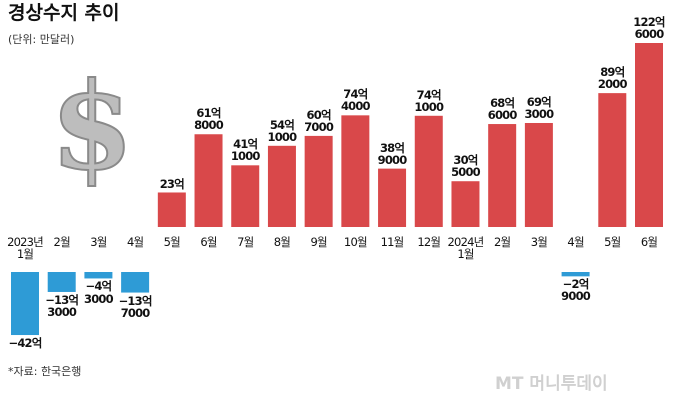 Image resolution: width=680 pixels, height=411 pixels. Describe the element at coordinates (135, 306) in the screenshot. I see `value-label: −13억 7000` at that location.